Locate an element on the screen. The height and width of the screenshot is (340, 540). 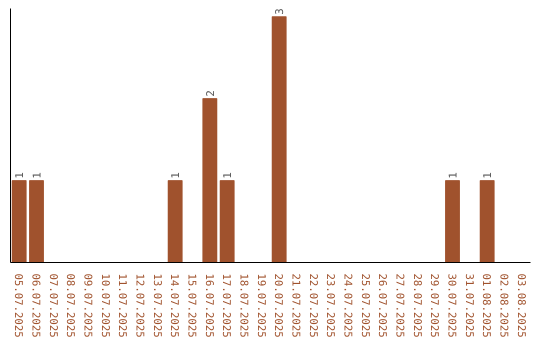
x-tick-label: 21.07.2025 is located at coordinates (296, 306).